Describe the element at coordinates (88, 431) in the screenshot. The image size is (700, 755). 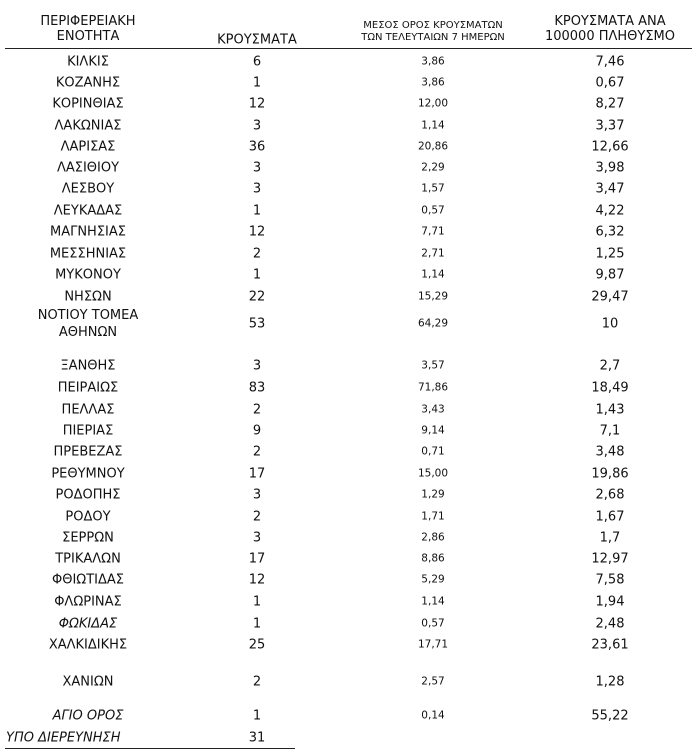
I see `region-name: ΠΙΕΡΙΑΣ` at that location.